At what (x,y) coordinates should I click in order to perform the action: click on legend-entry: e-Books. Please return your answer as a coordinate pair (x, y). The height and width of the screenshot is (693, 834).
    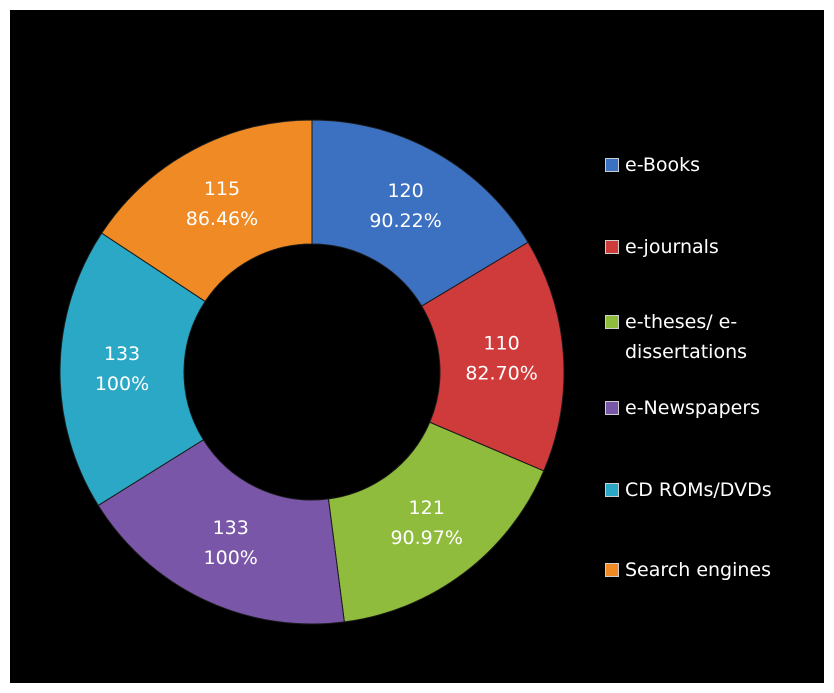
    Looking at the image, I should click on (715, 165).